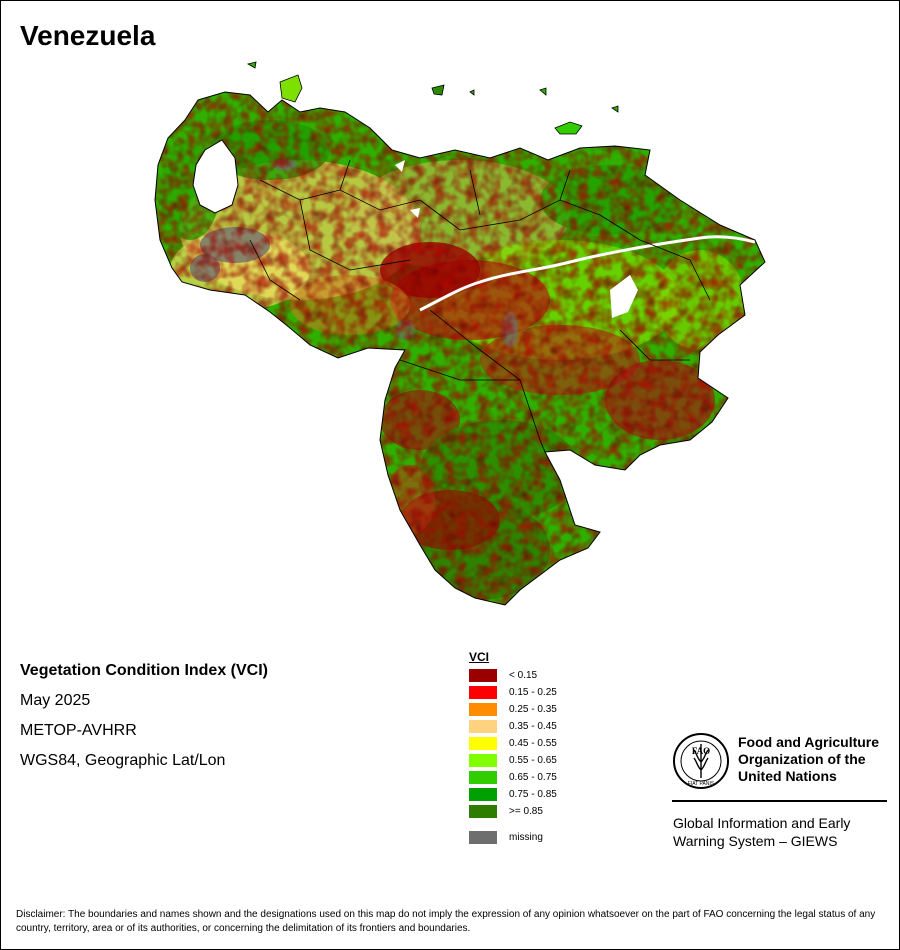  I want to click on legend-label-missing: missing, so click(526, 837).